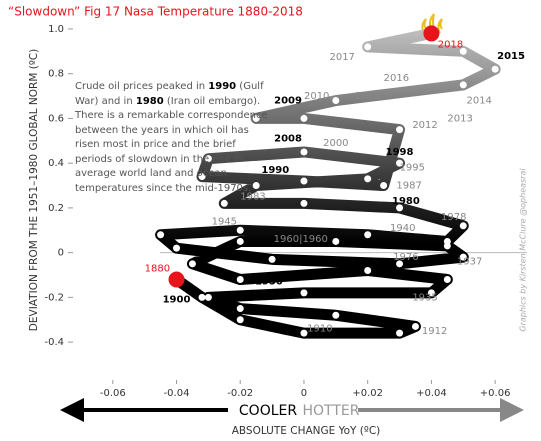 The image size is (541, 441). Describe the element at coordinates (400, 152) in the screenshot. I see `year-label: 1998` at that location.